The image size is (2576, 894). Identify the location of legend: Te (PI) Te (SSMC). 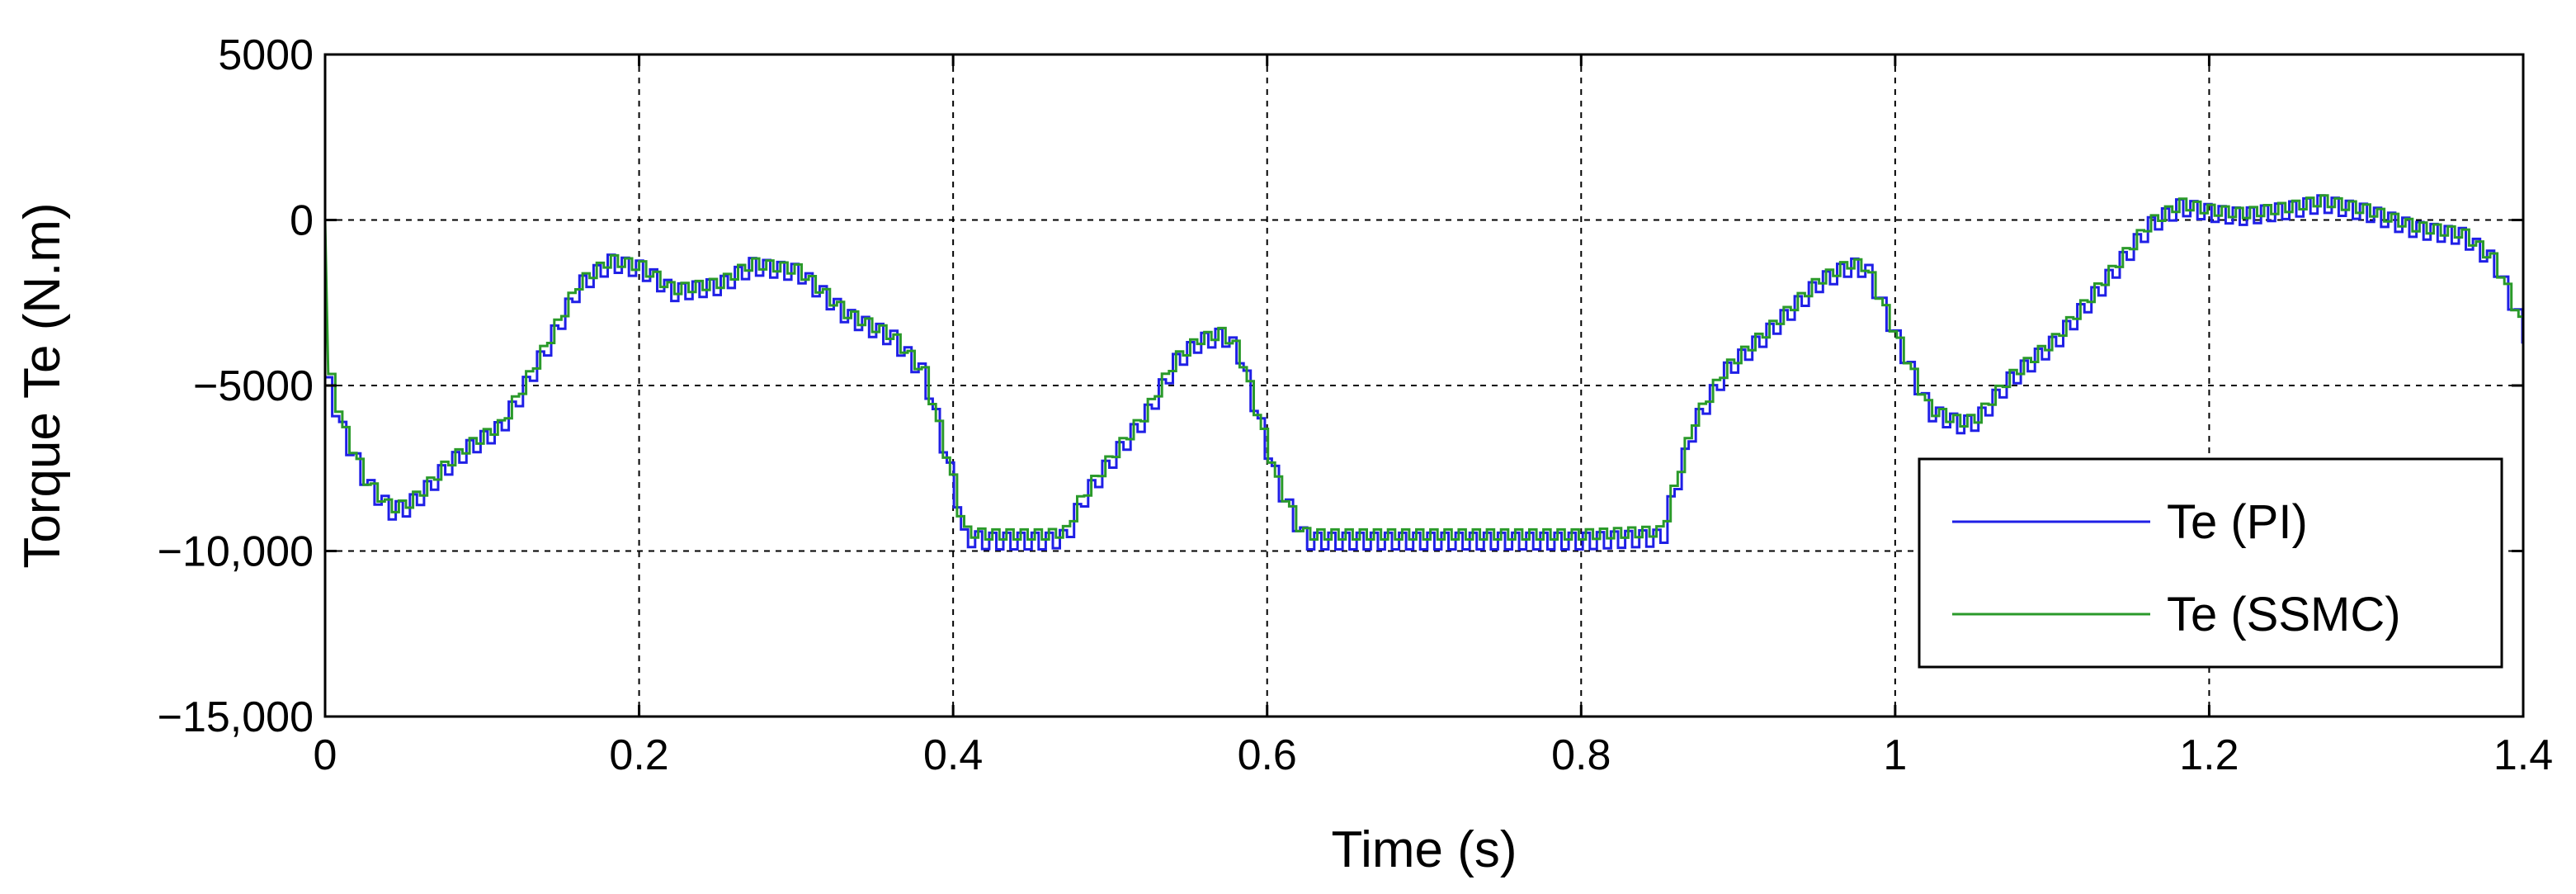
(2210, 563).